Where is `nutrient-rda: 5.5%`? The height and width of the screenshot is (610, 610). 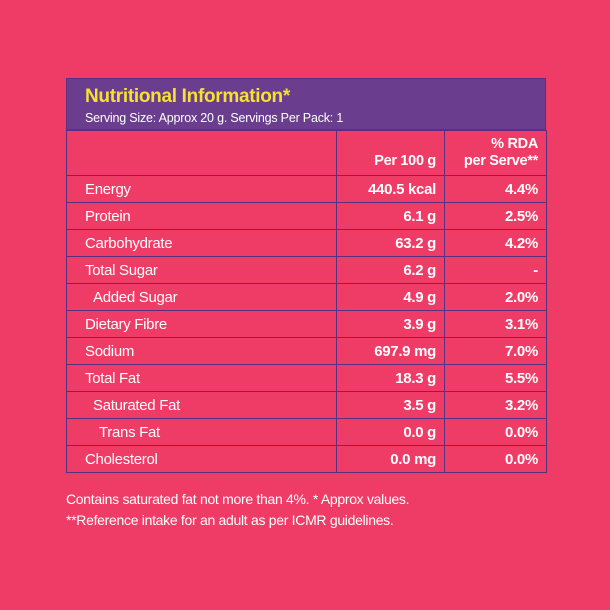 nutrient-rda: 5.5% is located at coordinates (495, 378).